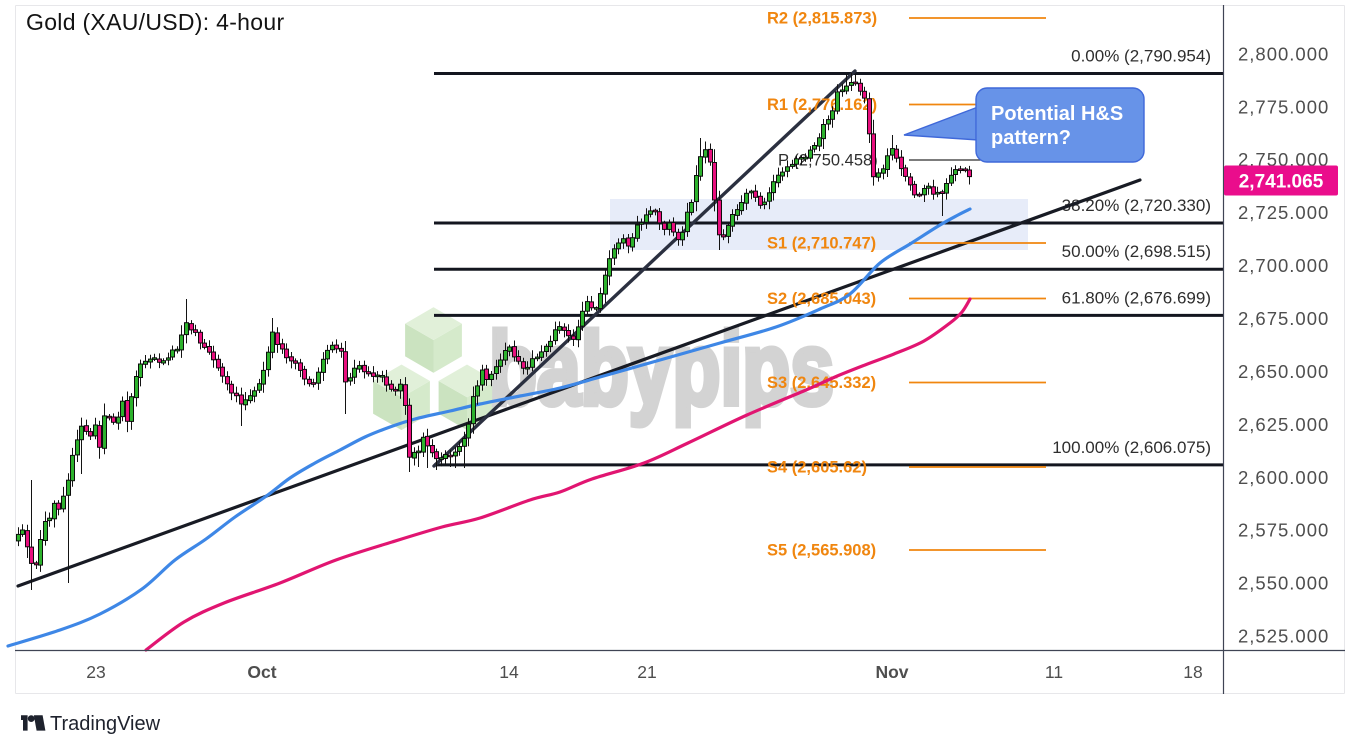 The width and height of the screenshot is (1361, 750). Describe the element at coordinates (817, 468) in the screenshot. I see `svg-text: S4 (2,605.62)` at that location.